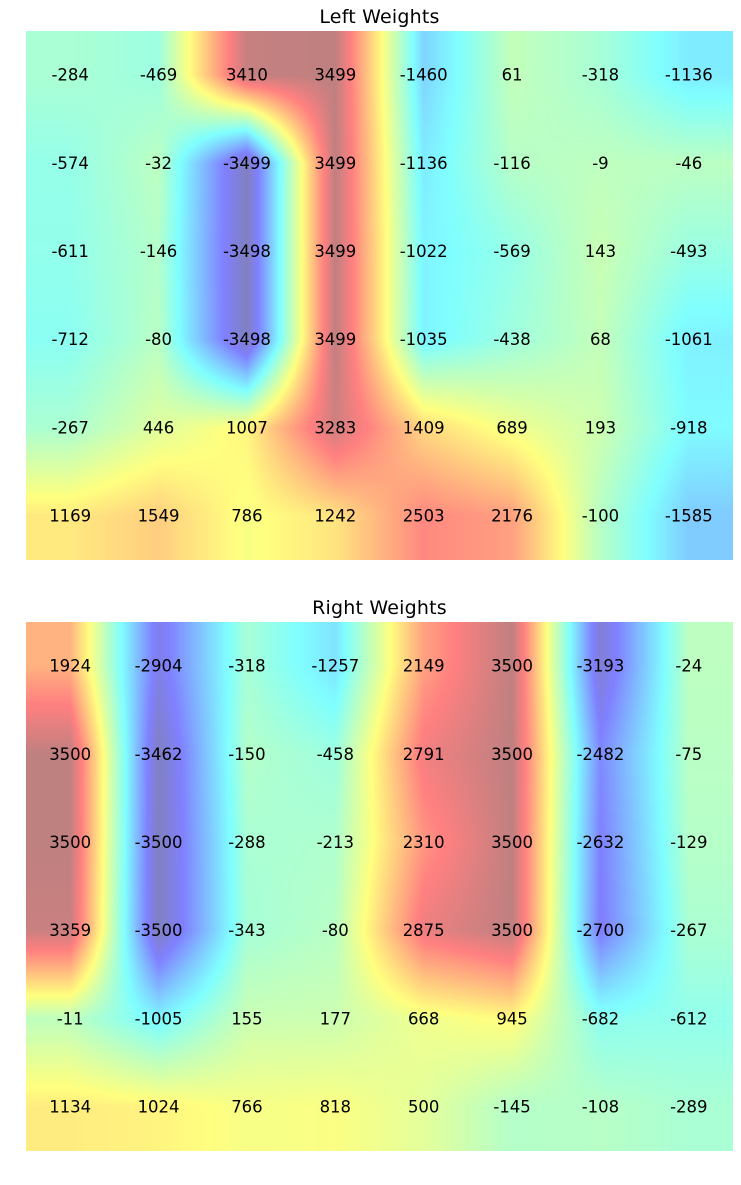  What do you see at coordinates (70, 666) in the screenshot?
I see `cell-value-label: 1924` at bounding box center [70, 666].